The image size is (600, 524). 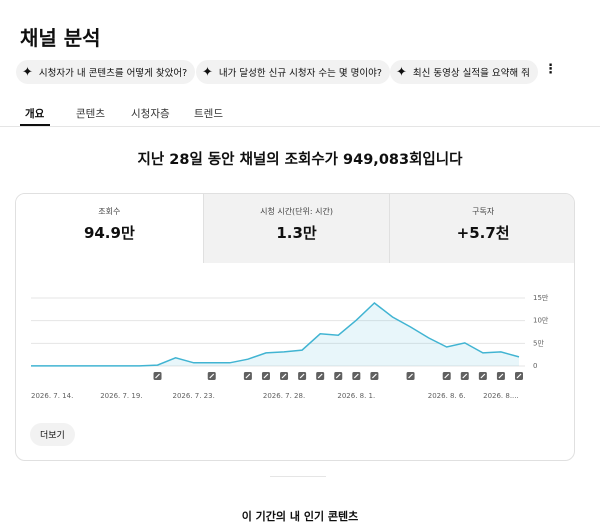 I want to click on metric-tab: 시청 시간(단위: 시간) 1.3만, so click(x=296, y=228).